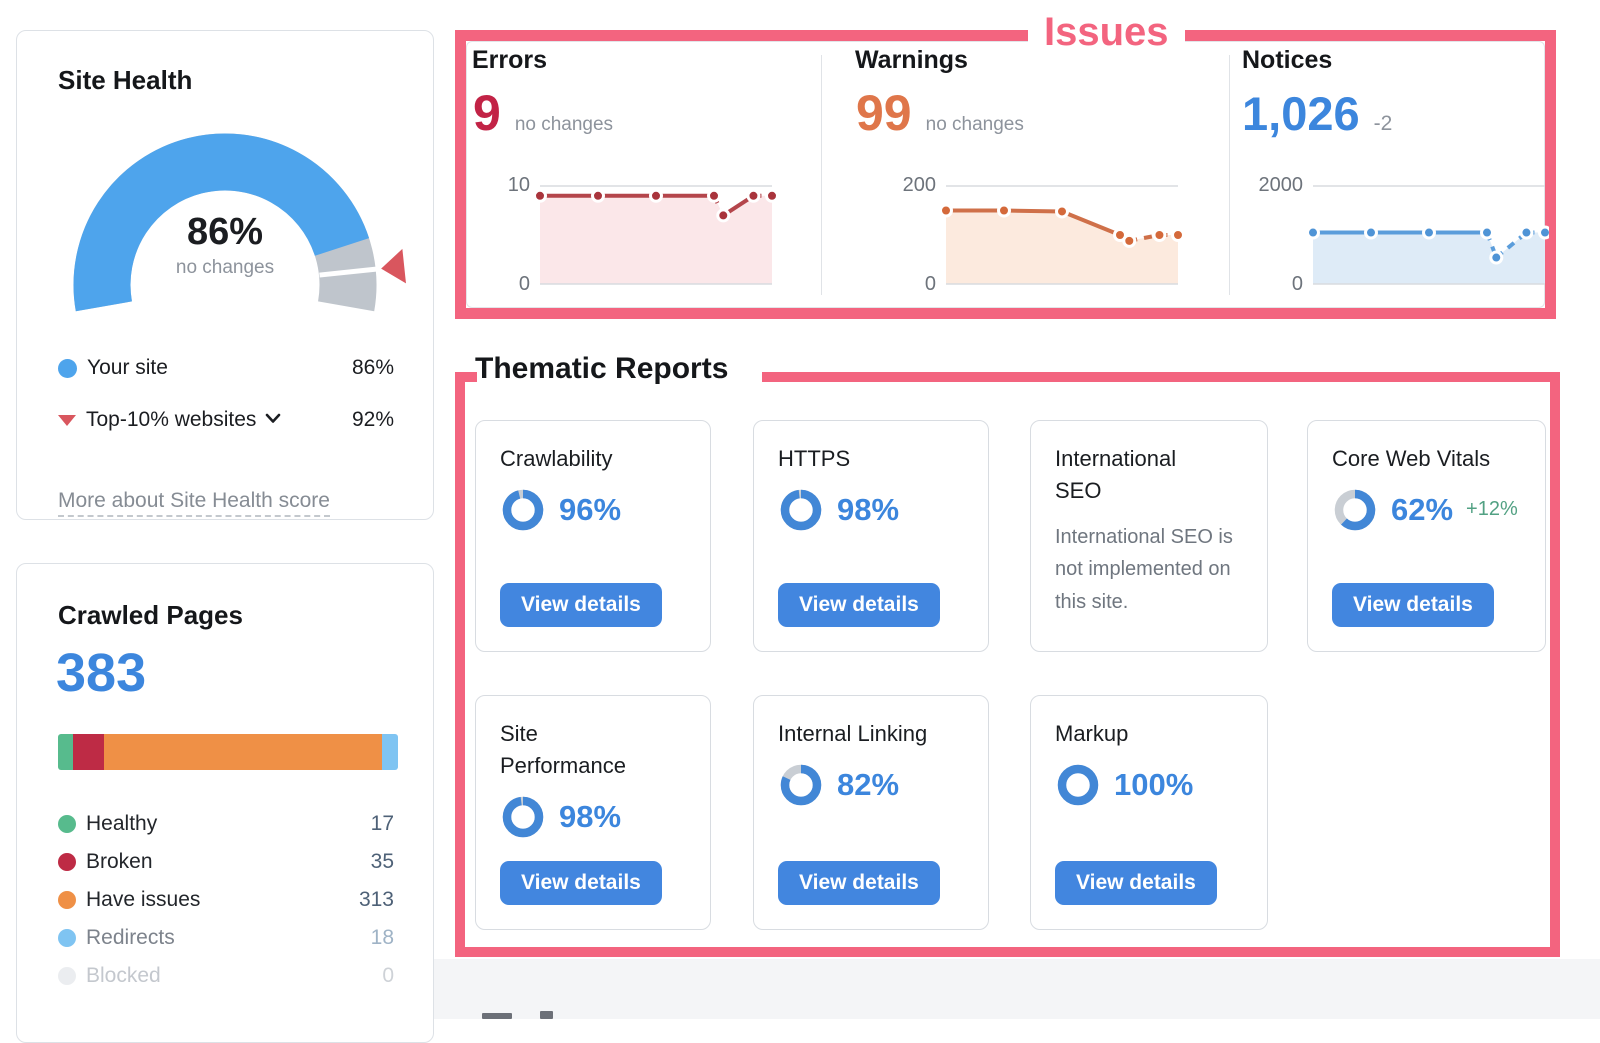  What do you see at coordinates (273, 420) in the screenshot?
I see `chevron-down-icon` at bounding box center [273, 420].